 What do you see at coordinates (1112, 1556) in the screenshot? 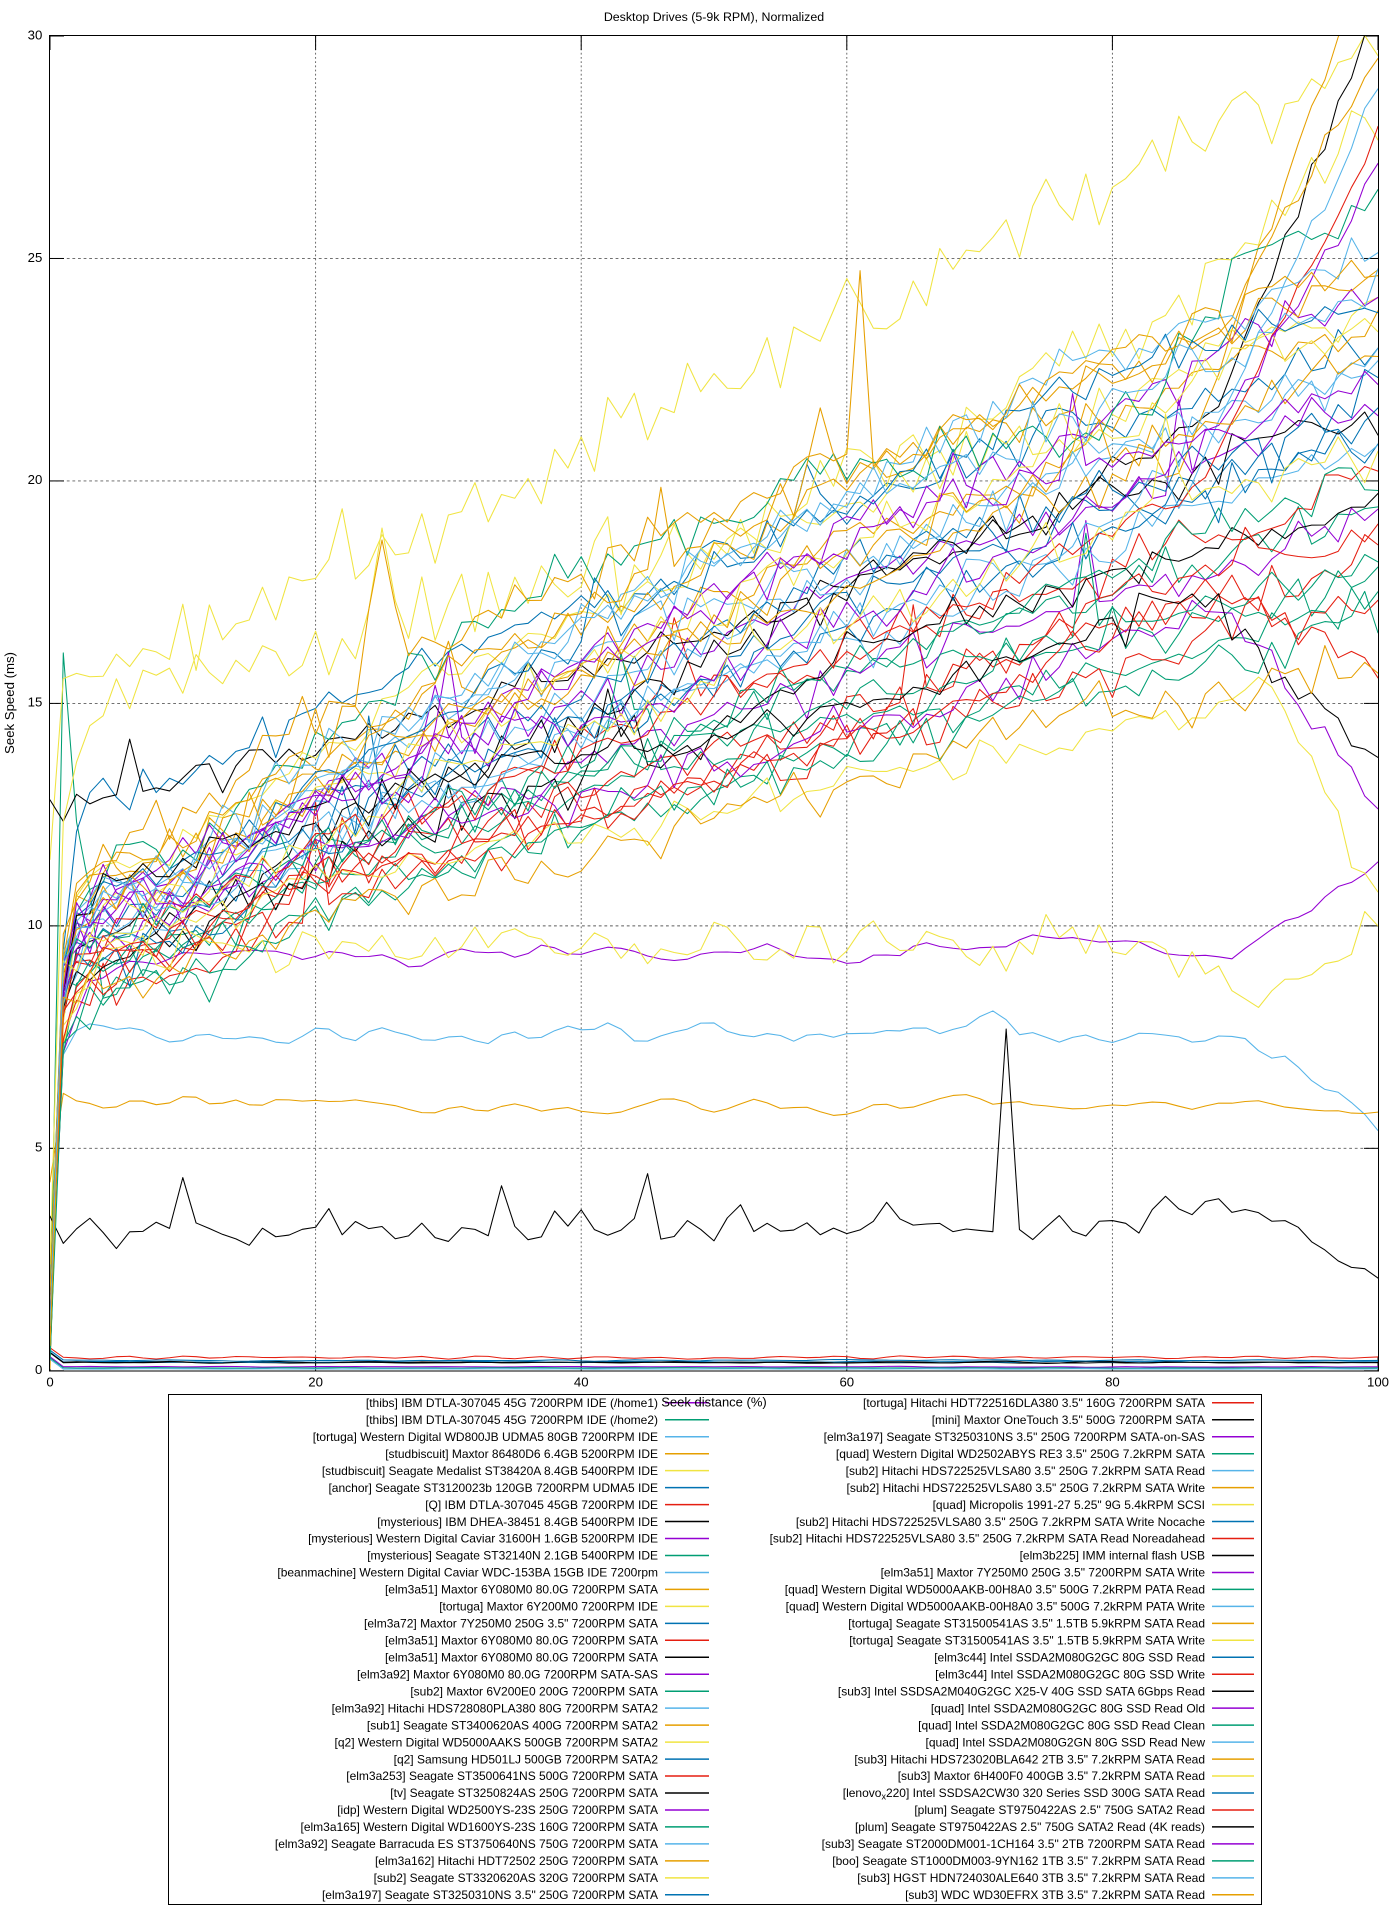
I see `svg-text:[elm3b225] IMM internal flash: [elm3b225] IMM internal flash USB` at bounding box center [1112, 1556].